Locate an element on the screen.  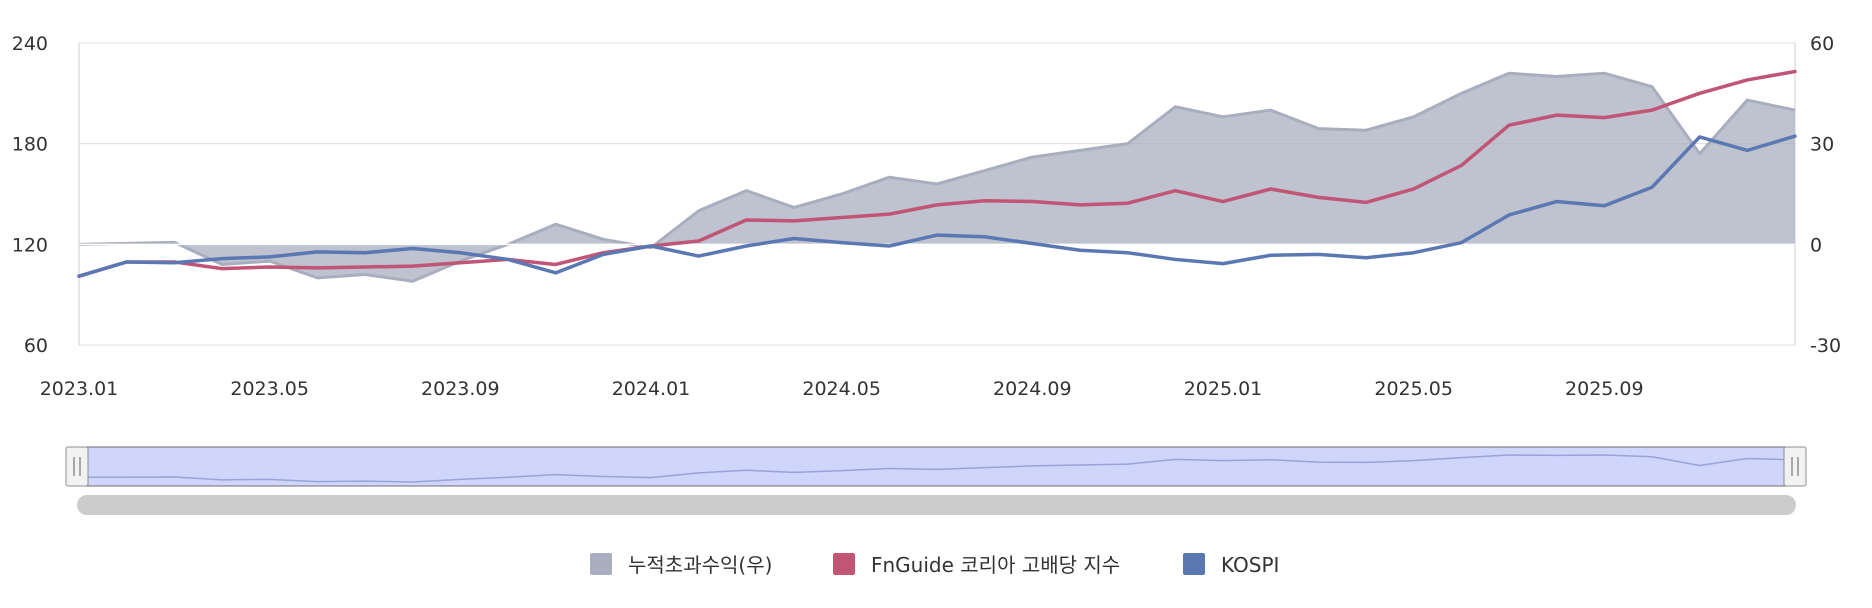
legend-label: KOSPI is located at coordinates (1250, 565).